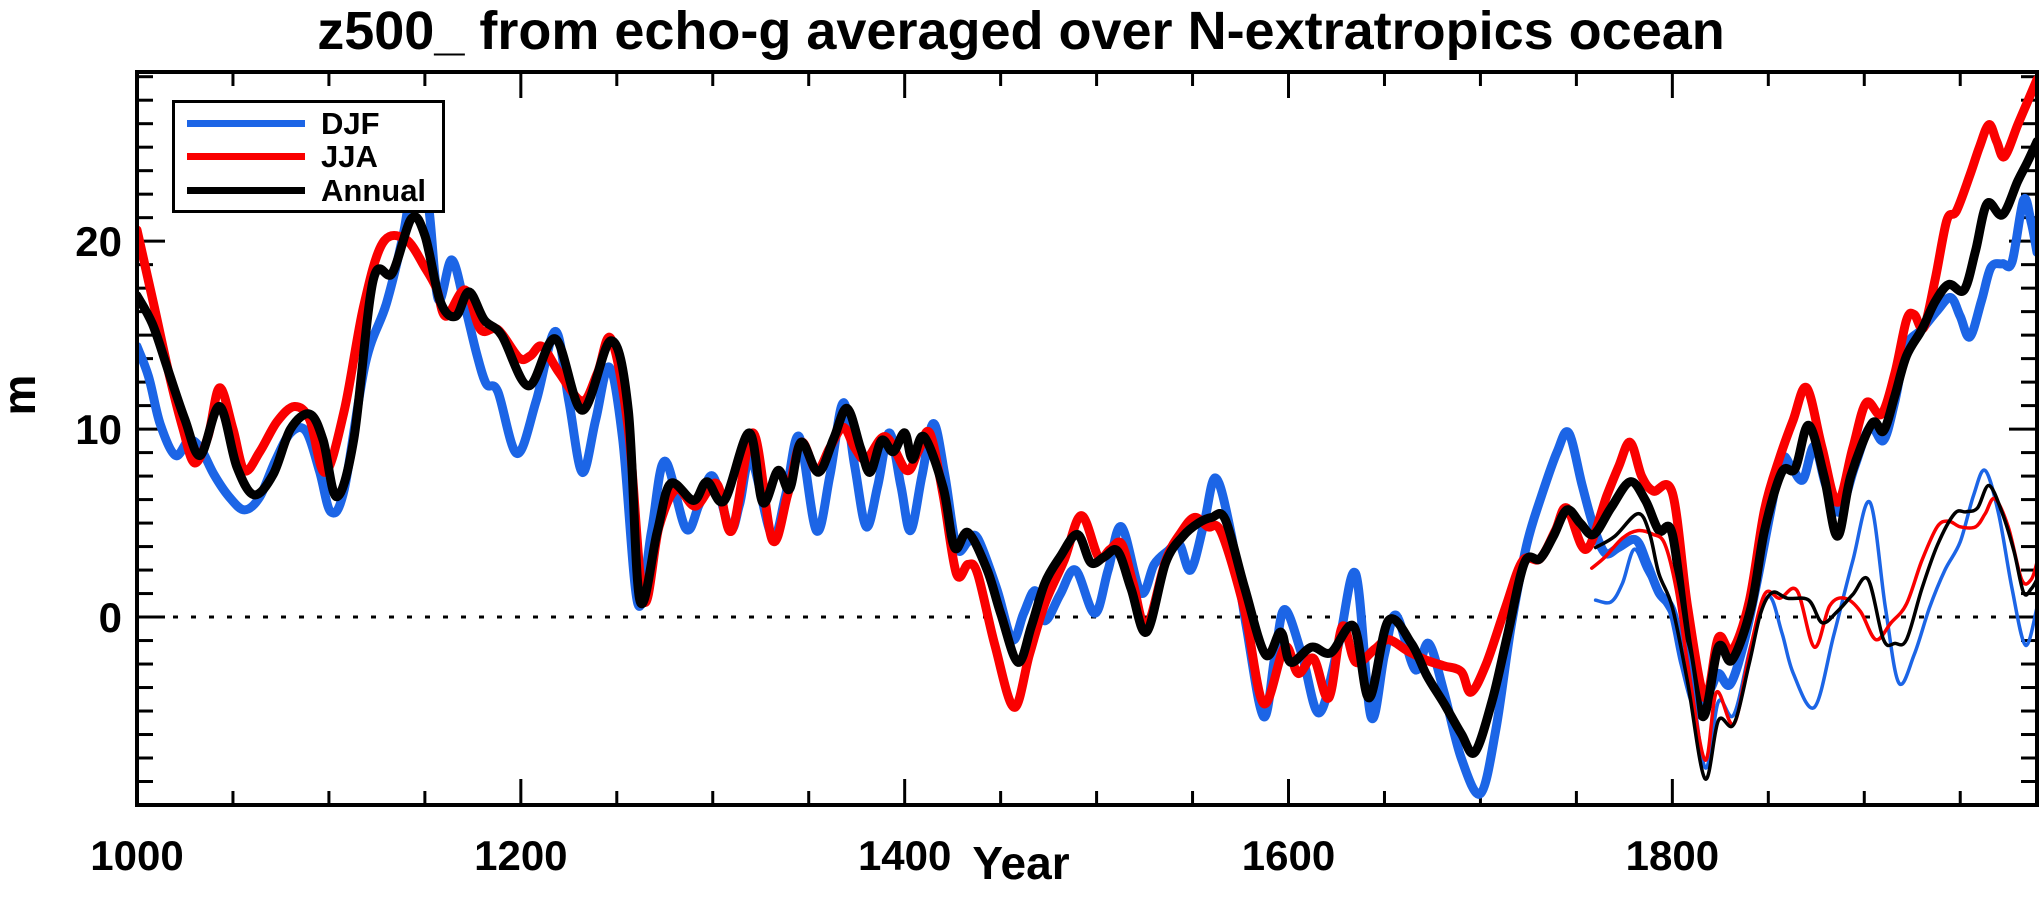 This screenshot has height=923, width=2042. Describe the element at coordinates (350, 123) in the screenshot. I see `legend-label-djf: DJF` at that location.